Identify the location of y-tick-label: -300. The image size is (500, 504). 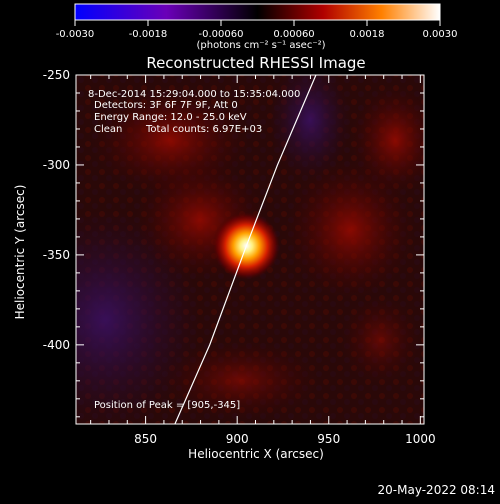
(56, 165).